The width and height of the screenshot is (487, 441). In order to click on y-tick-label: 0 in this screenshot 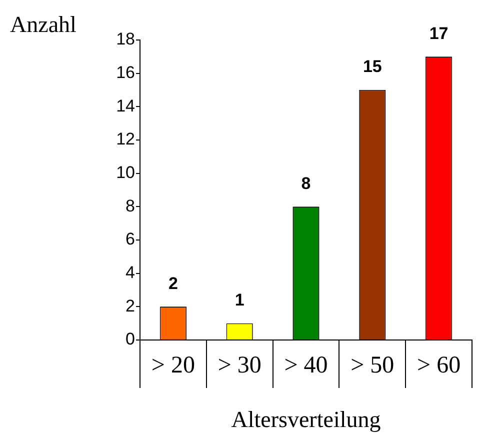, I will do `click(130, 339)`.